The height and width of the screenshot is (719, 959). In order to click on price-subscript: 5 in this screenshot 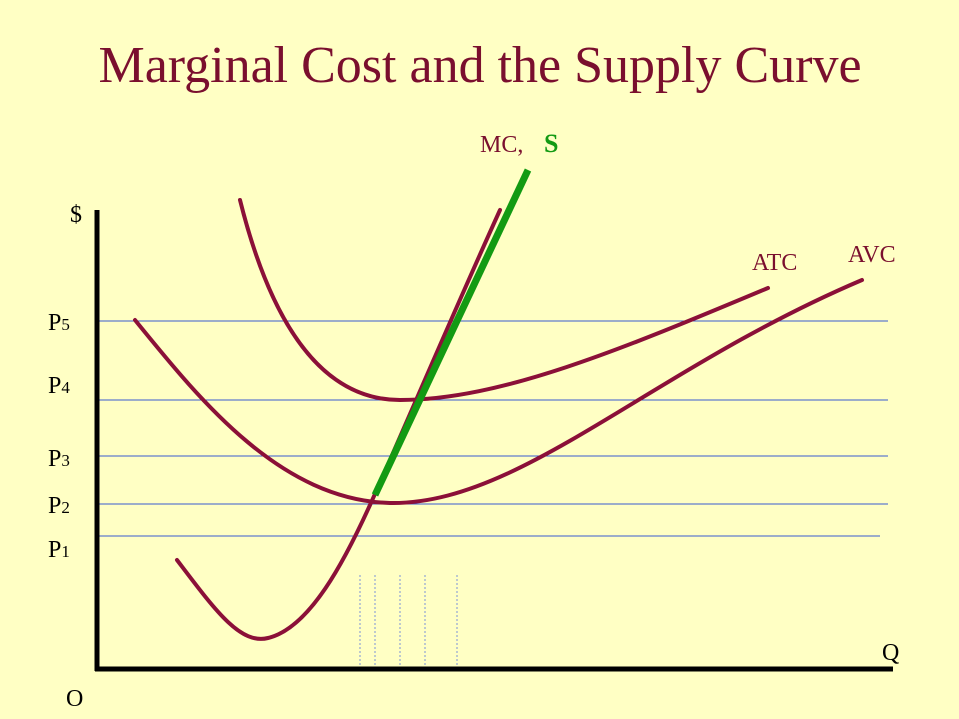, I will do `click(65, 324)`.